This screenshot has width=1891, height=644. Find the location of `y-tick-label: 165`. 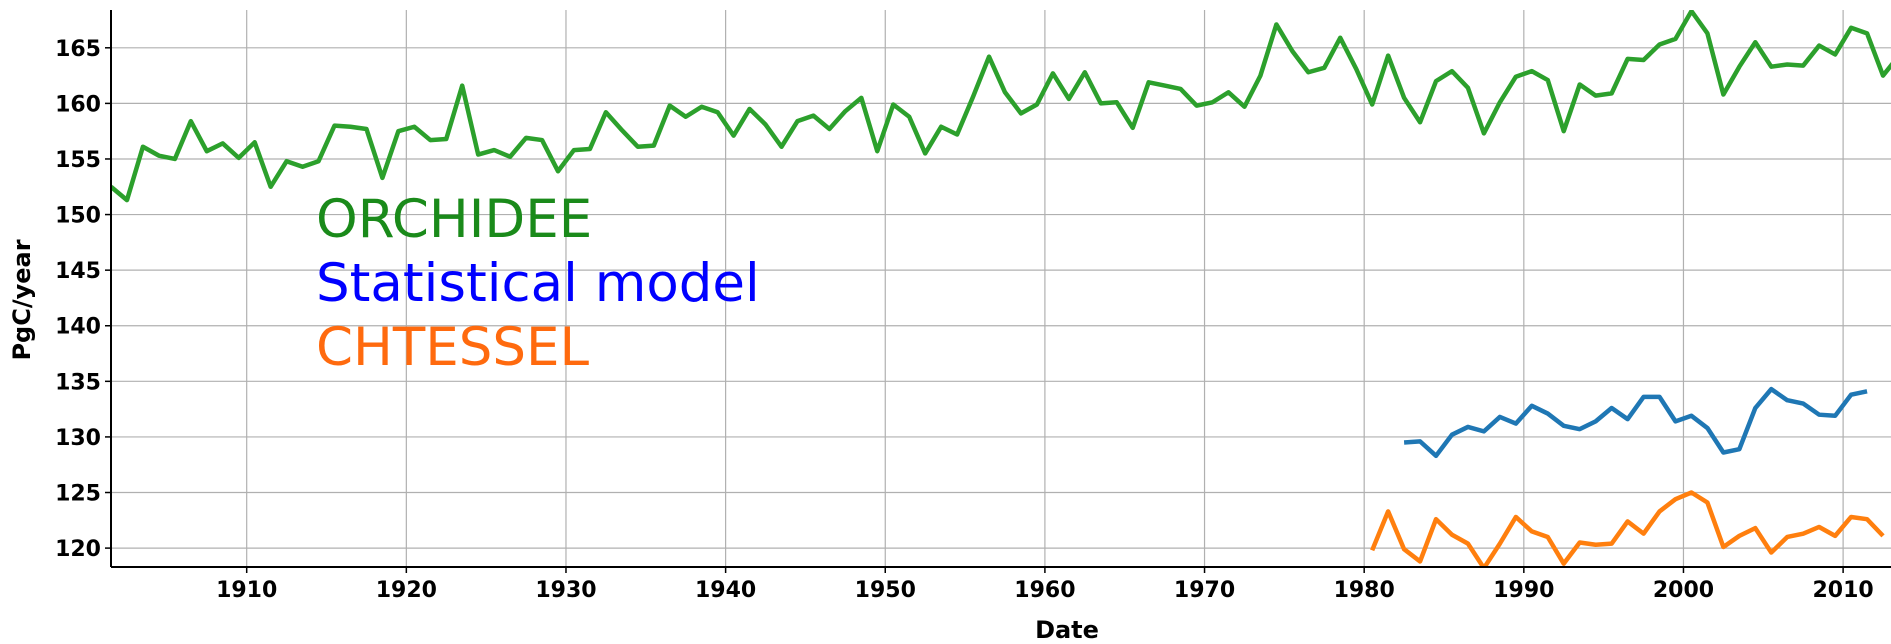

y-tick-label: 165 is located at coordinates (78, 49).